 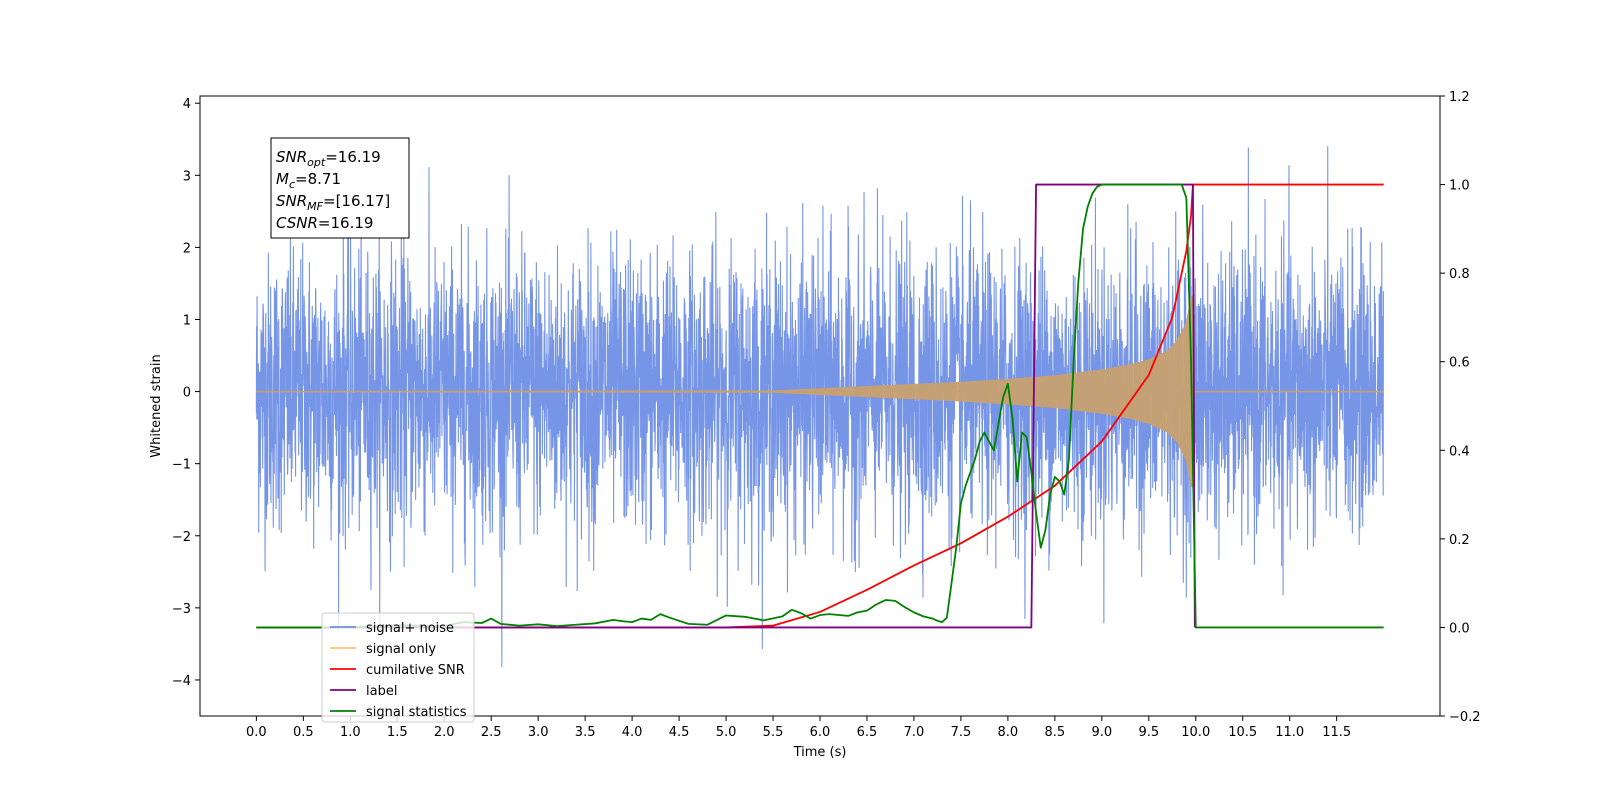 I want to click on x-tick-label: 9.5, so click(x=1148, y=732).